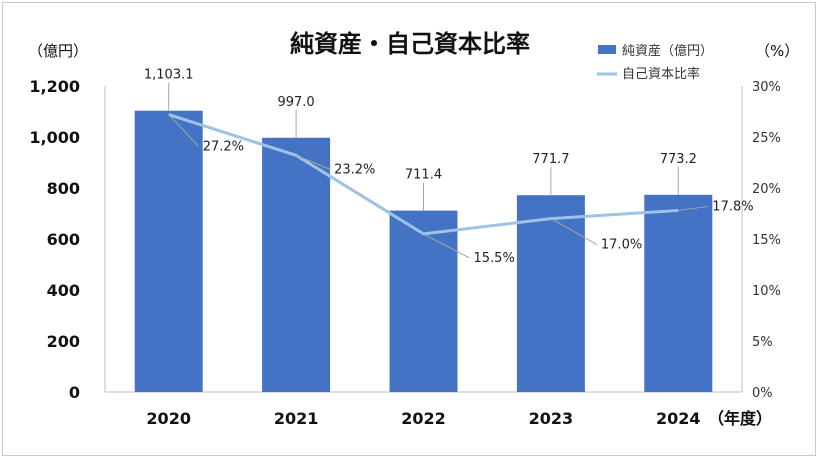 The height and width of the screenshot is (460, 820). Describe the element at coordinates (621, 245) in the screenshot. I see `line-value-label: 17.0%` at that location.